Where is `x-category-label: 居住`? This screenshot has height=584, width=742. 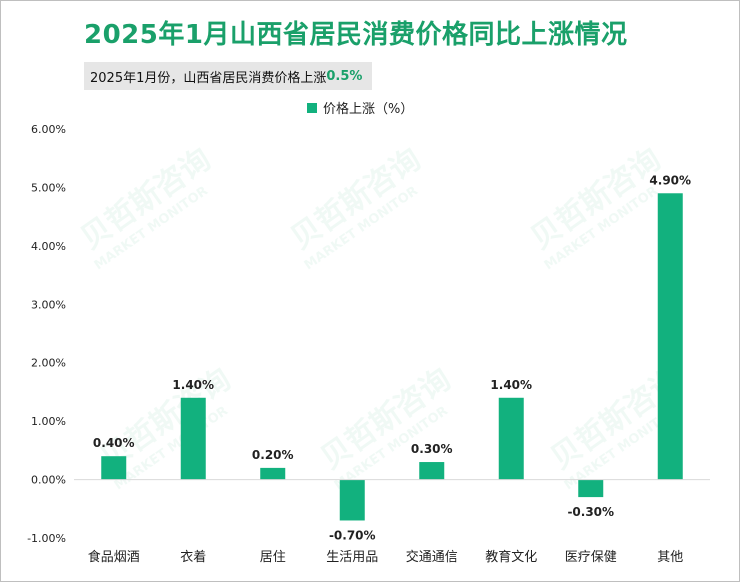 x-category-label: 居住 is located at coordinates (273, 557).